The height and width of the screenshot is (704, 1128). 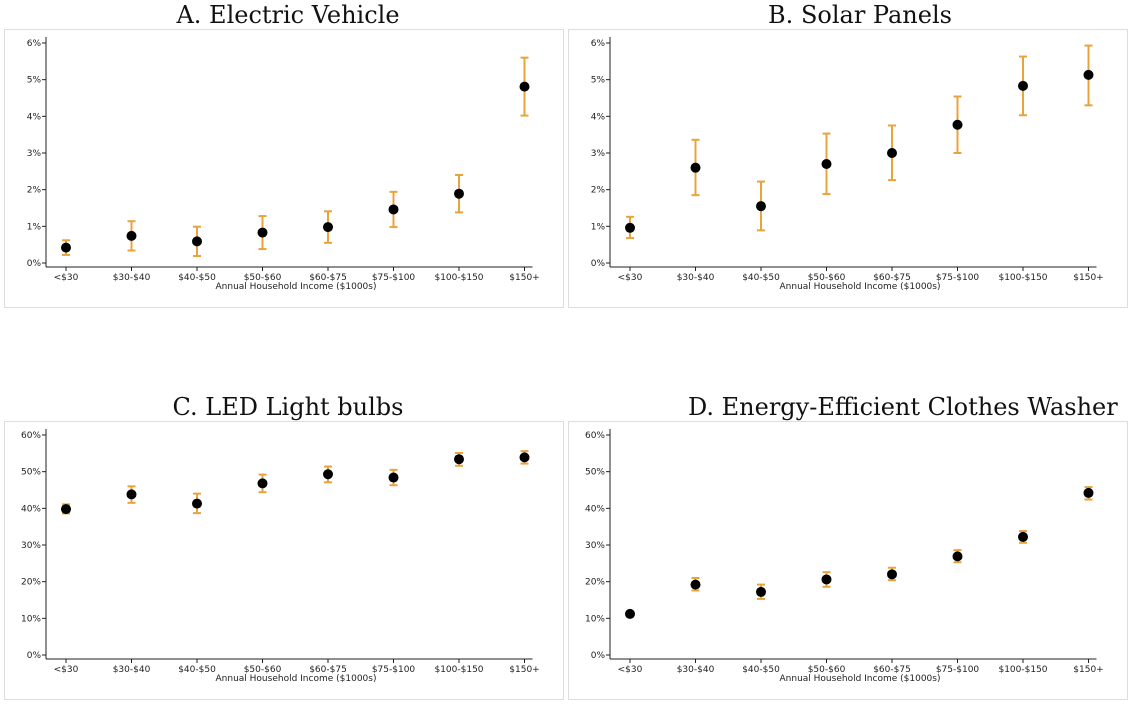 What do you see at coordinates (288, 15) in the screenshot?
I see `panel-title-text: A. Electric Vehicle` at bounding box center [288, 15].